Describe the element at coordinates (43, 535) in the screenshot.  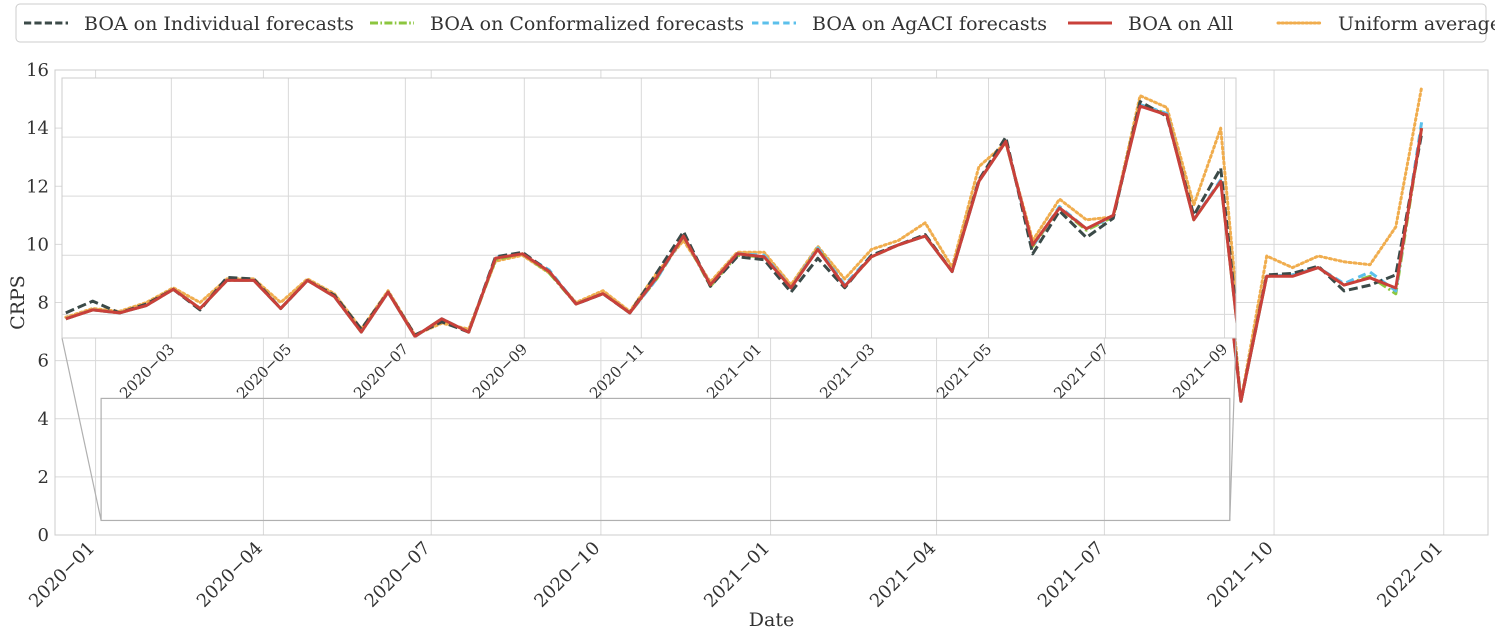
I see `y-tick-label: 0` at that location.